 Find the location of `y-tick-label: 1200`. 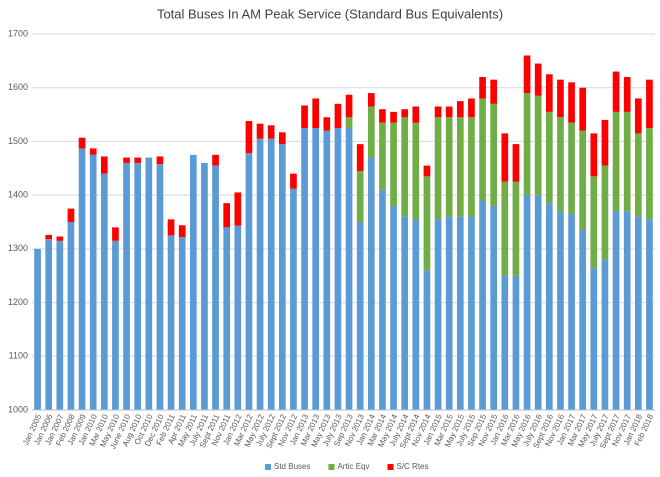

y-tick-label: 1200 is located at coordinates (18, 302).